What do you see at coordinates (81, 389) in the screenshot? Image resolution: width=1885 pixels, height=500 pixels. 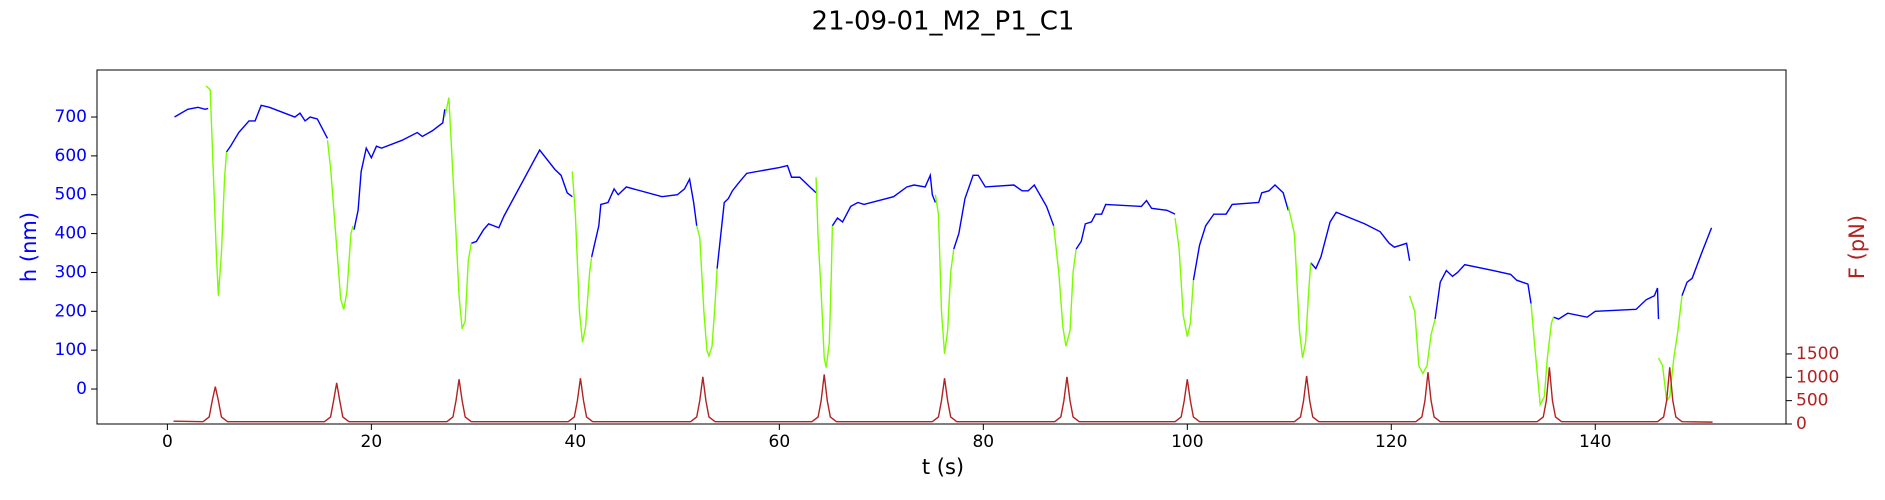 I see `y-tick-label: 0` at bounding box center [81, 389].